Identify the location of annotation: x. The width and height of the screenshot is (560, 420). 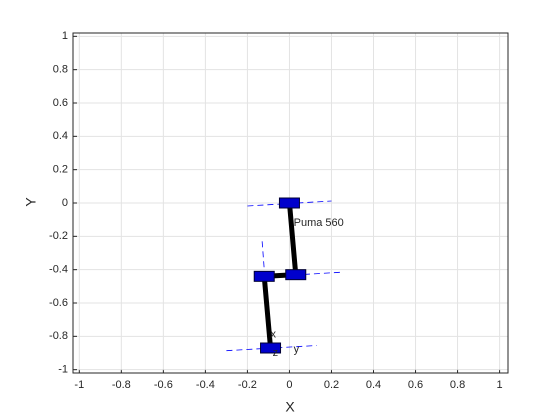
(274, 335).